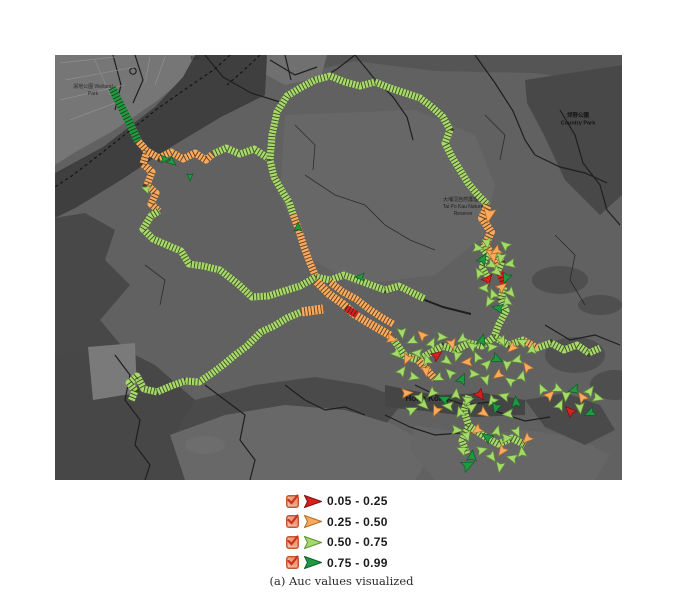 The height and width of the screenshot is (601, 683). Describe the element at coordinates (426, 398) in the screenshot. I see `svg-text: Hong Kong` at that location.